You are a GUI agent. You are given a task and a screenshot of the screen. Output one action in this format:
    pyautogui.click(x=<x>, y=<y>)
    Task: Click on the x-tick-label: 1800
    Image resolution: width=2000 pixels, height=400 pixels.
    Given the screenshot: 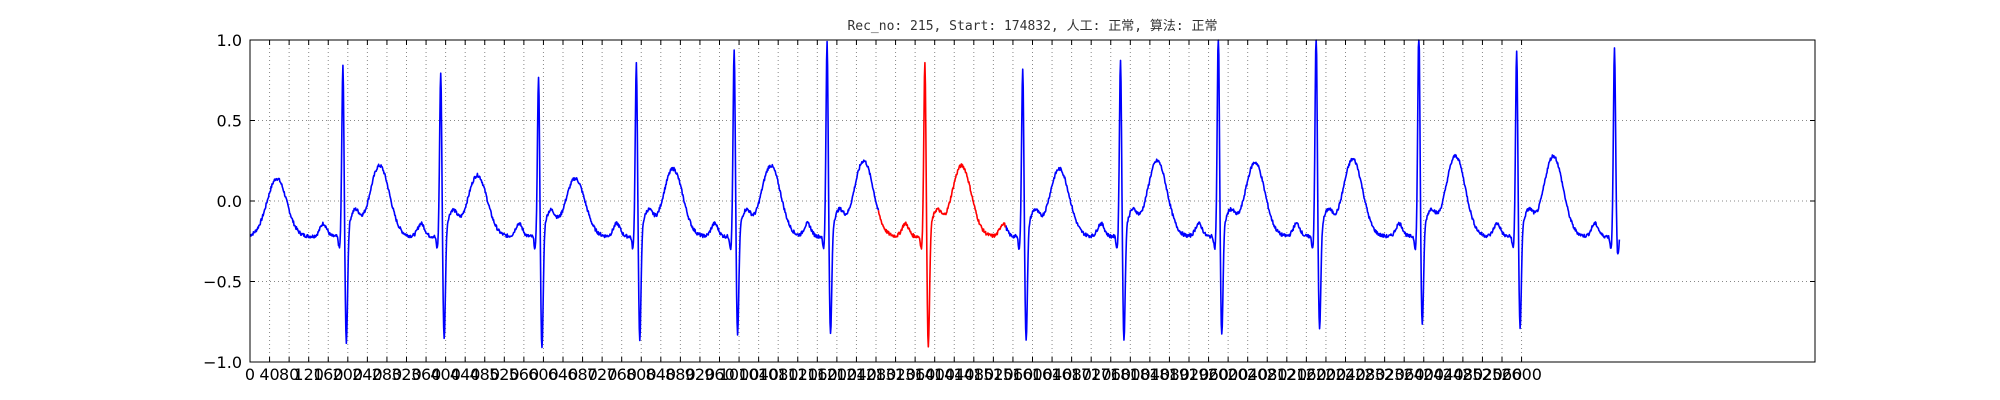 What is the action you would take?
    pyautogui.click(x=1130, y=374)
    